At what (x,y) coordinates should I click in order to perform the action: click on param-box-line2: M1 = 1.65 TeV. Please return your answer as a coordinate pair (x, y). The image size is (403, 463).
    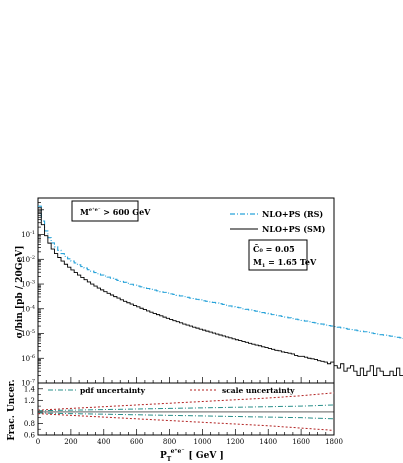
    Looking at the image, I should click on (285, 263).